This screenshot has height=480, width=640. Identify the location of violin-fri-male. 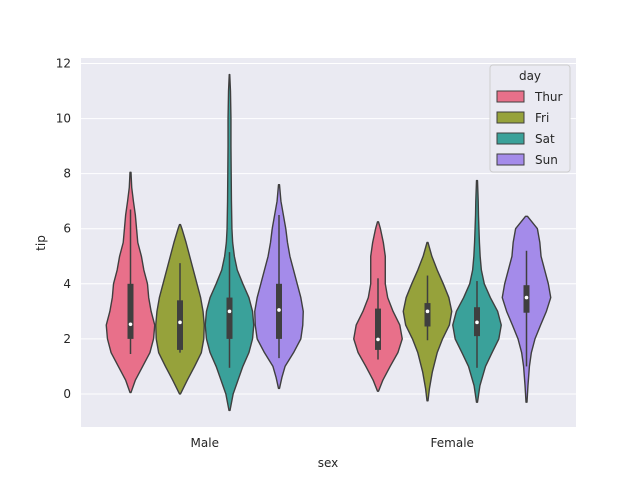
(180, 309).